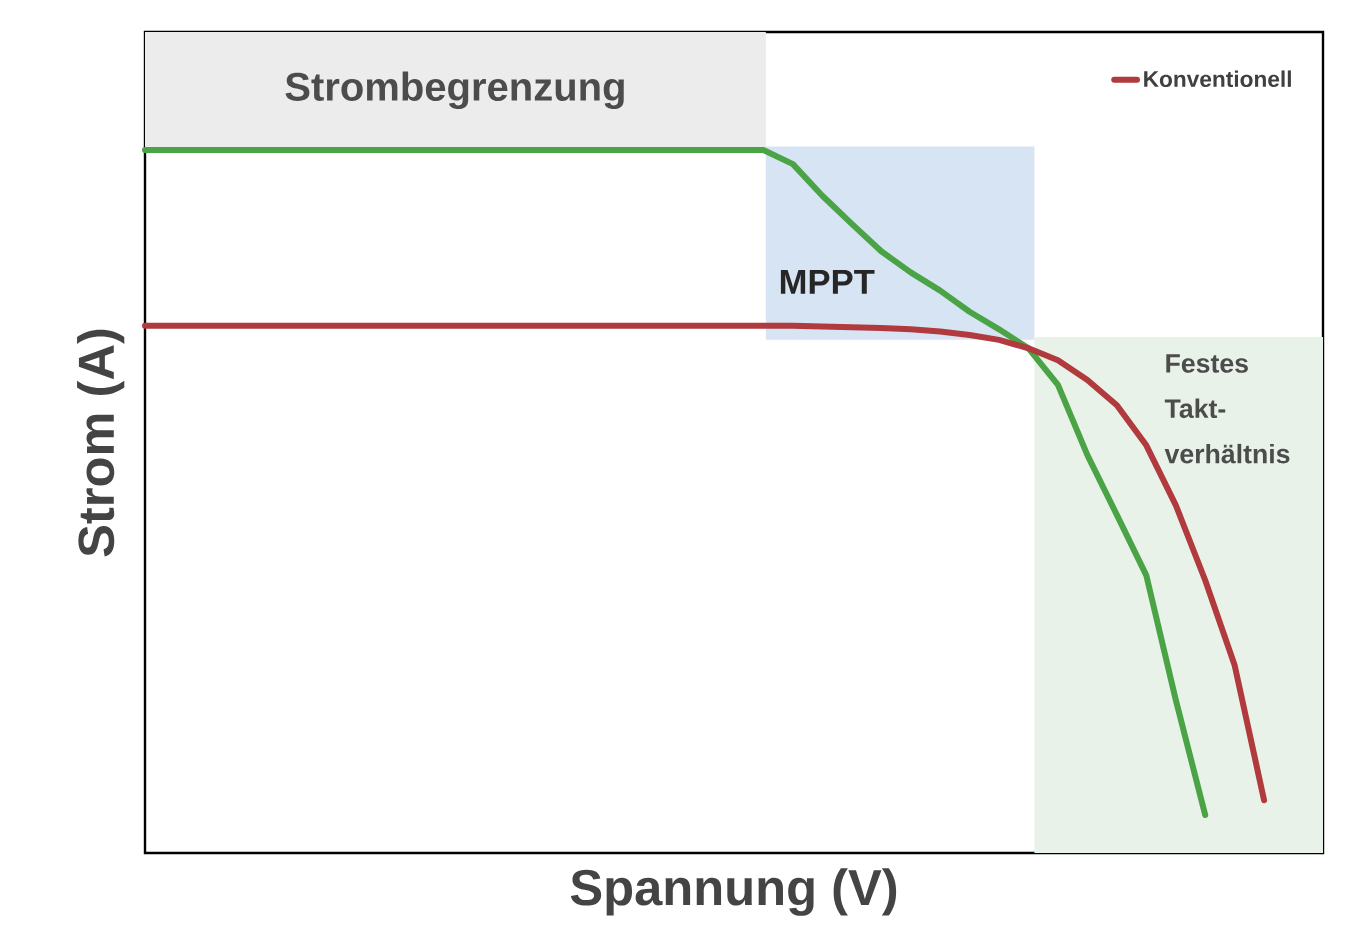  I want to click on legend-label: Konventionell, so click(1217, 79).